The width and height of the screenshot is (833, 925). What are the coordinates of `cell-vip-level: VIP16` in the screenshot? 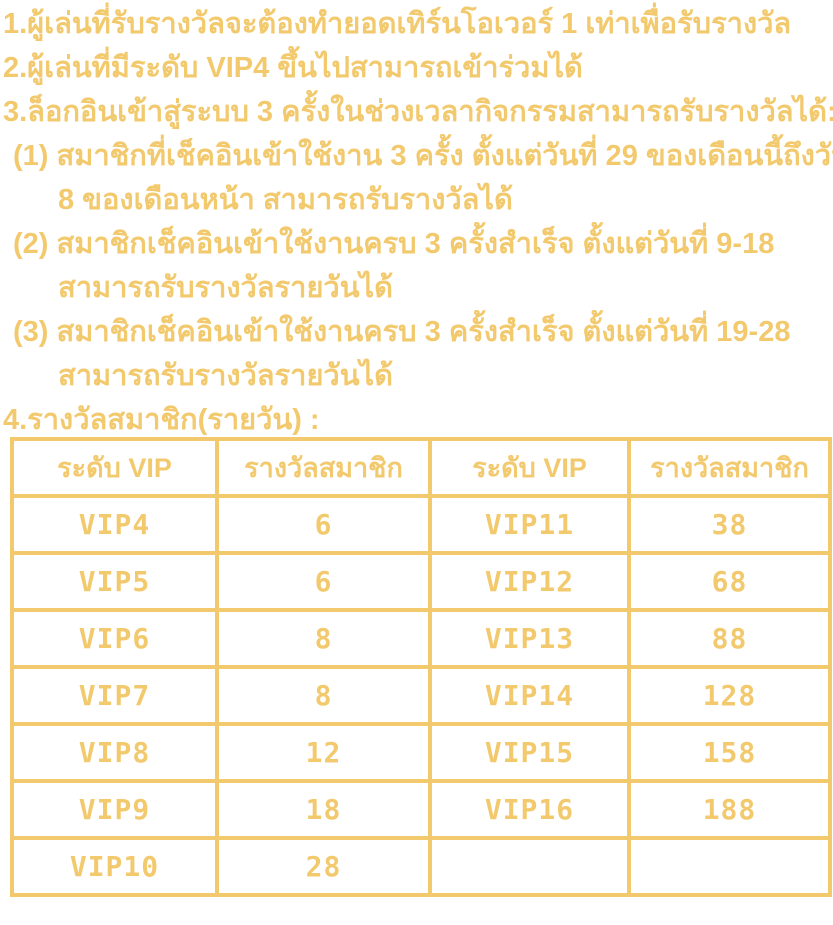 It's located at (529, 809).